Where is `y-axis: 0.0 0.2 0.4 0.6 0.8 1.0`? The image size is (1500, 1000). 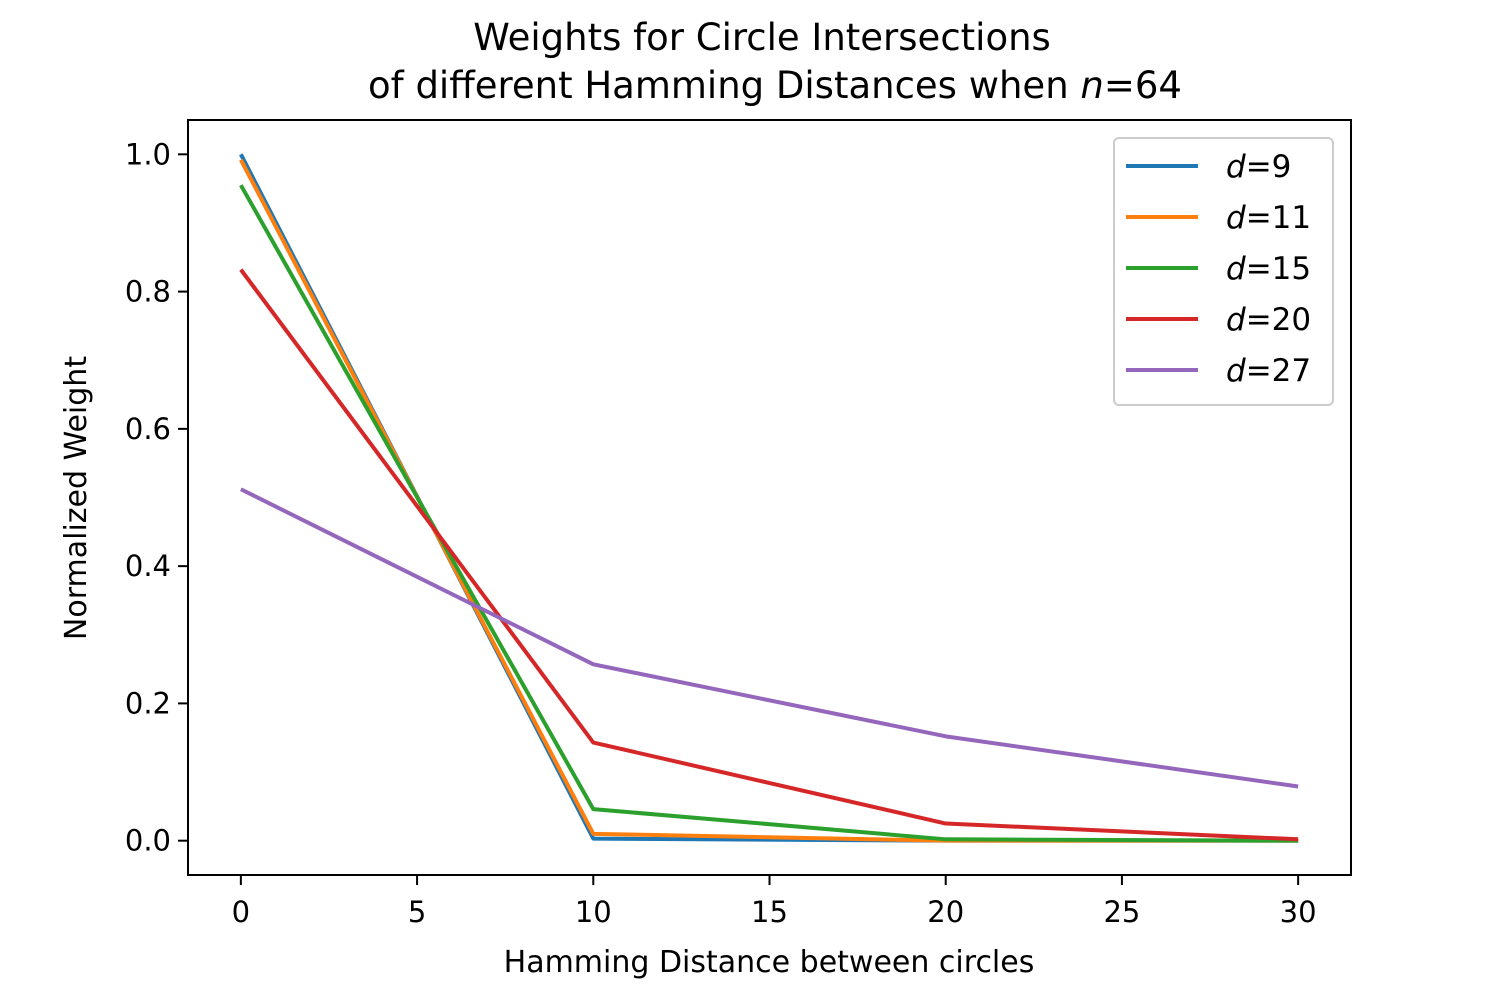 y-axis: 0.0 0.2 0.4 0.6 0.8 1.0 is located at coordinates (156, 497).